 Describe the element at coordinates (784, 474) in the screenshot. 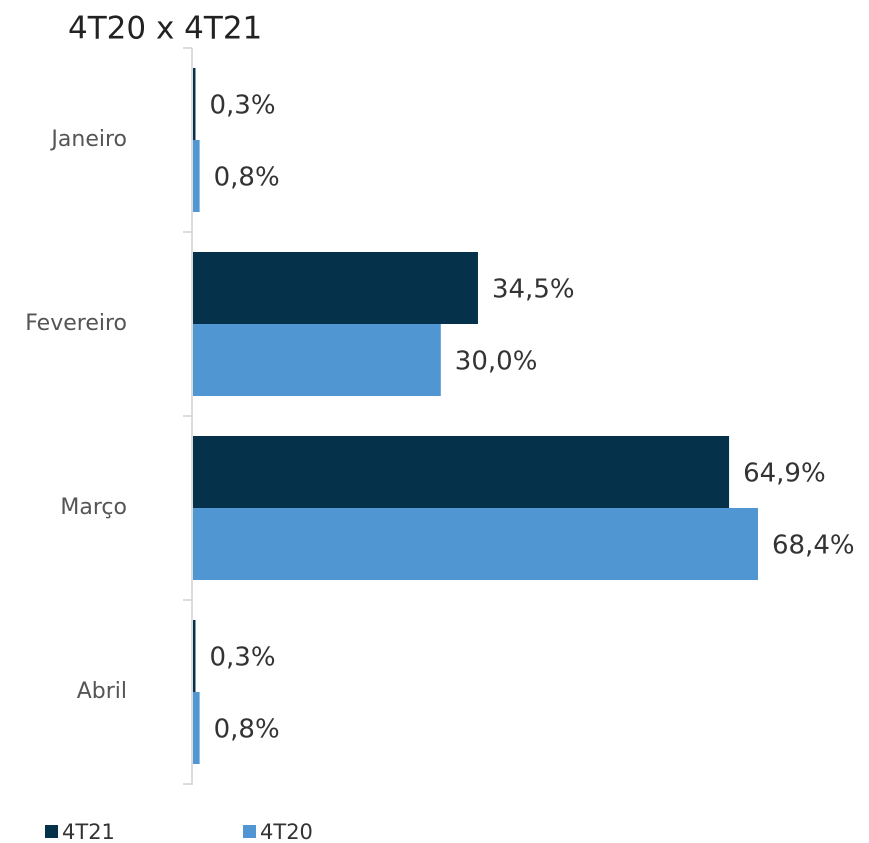

I see `value-label: 64,9%` at that location.